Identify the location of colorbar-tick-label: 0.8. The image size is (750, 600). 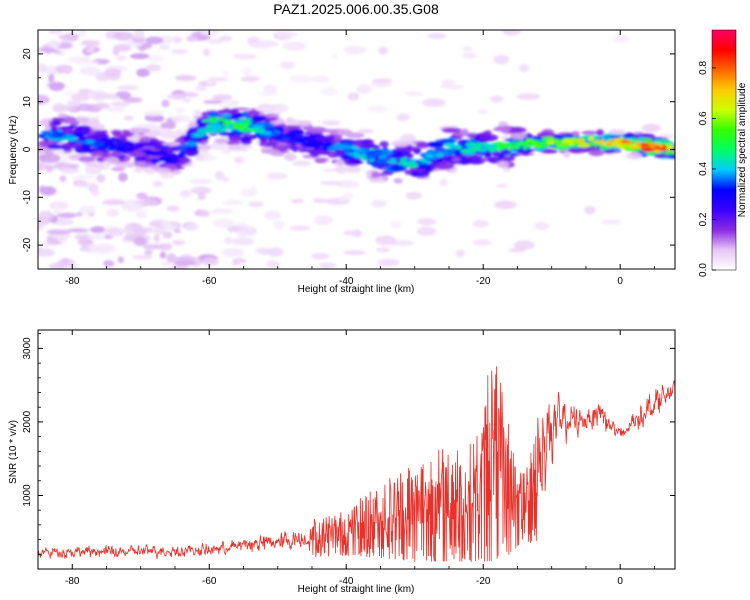
(703, 68).